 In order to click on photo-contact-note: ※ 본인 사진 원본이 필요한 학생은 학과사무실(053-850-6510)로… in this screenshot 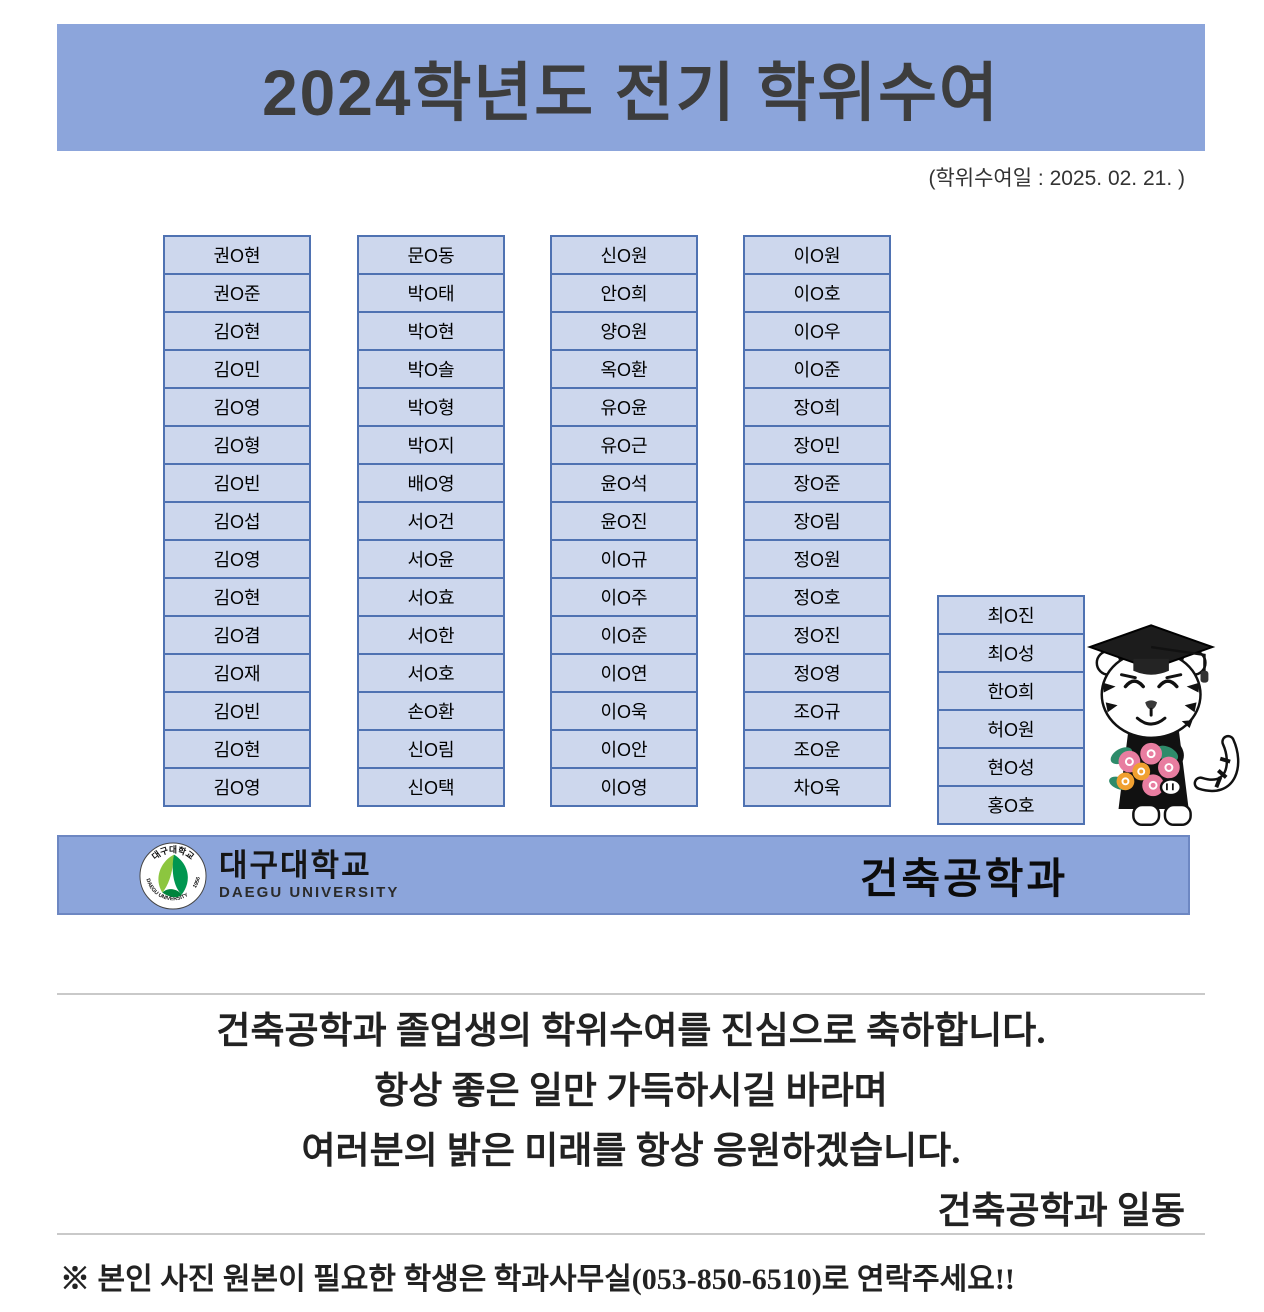, I will do `click(537, 1279)`.